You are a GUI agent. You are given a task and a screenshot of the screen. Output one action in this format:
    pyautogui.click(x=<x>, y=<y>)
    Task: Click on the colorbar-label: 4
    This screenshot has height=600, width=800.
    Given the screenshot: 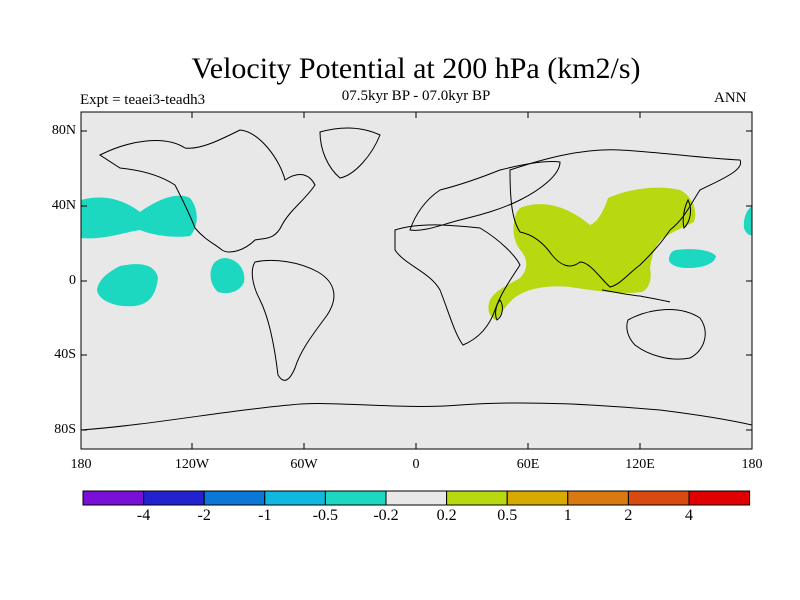 What is the action you would take?
    pyautogui.click(x=689, y=515)
    